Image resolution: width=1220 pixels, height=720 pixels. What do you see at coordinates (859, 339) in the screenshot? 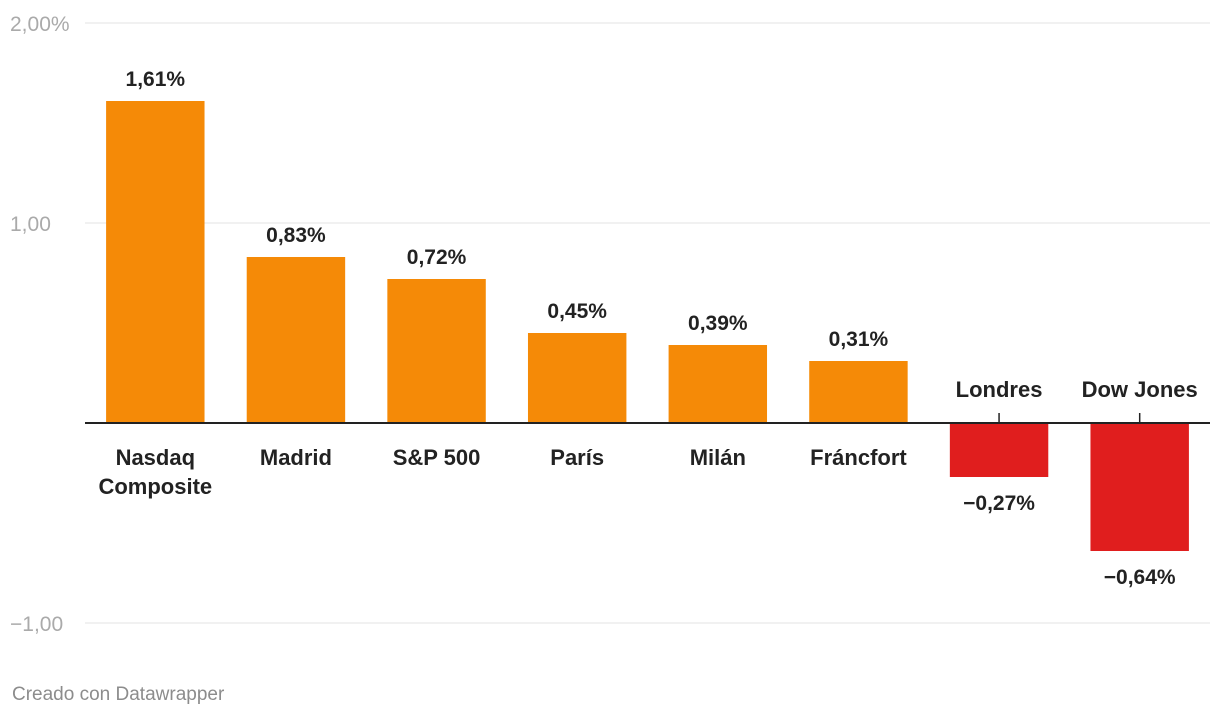
I see `value-label: 0,31%` at bounding box center [859, 339].